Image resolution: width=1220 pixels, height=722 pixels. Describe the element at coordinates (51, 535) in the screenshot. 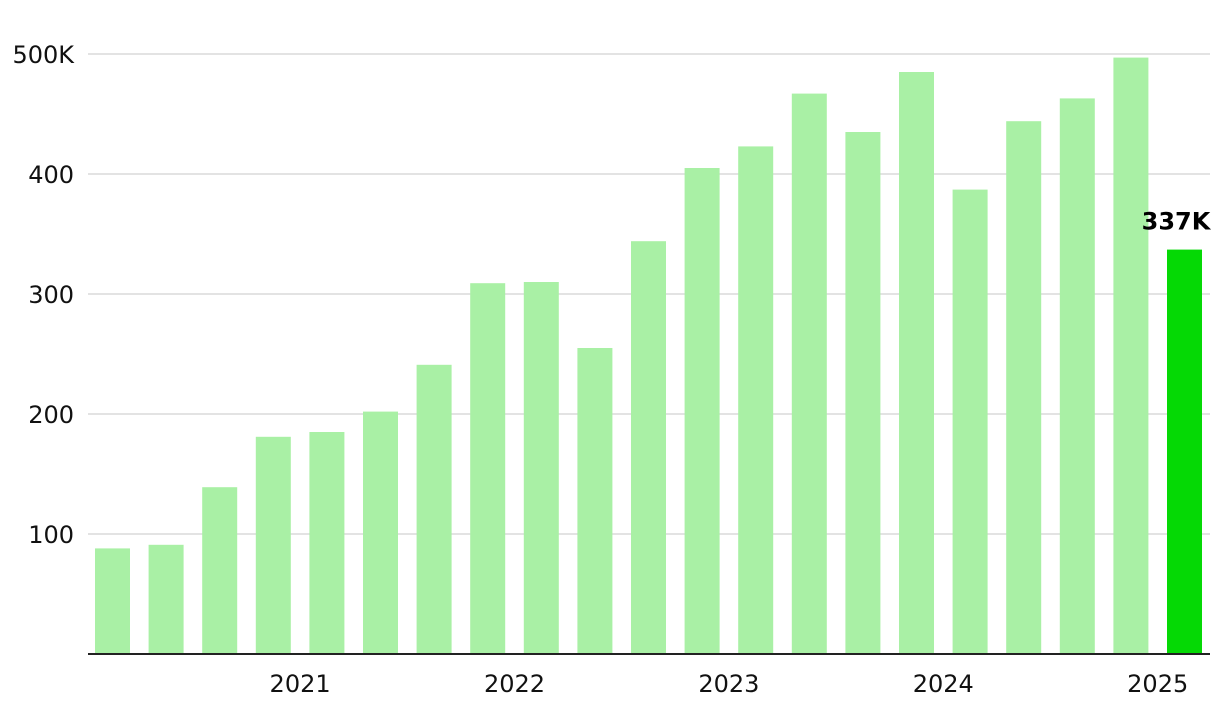

I see `y-tick-label: 100` at that location.